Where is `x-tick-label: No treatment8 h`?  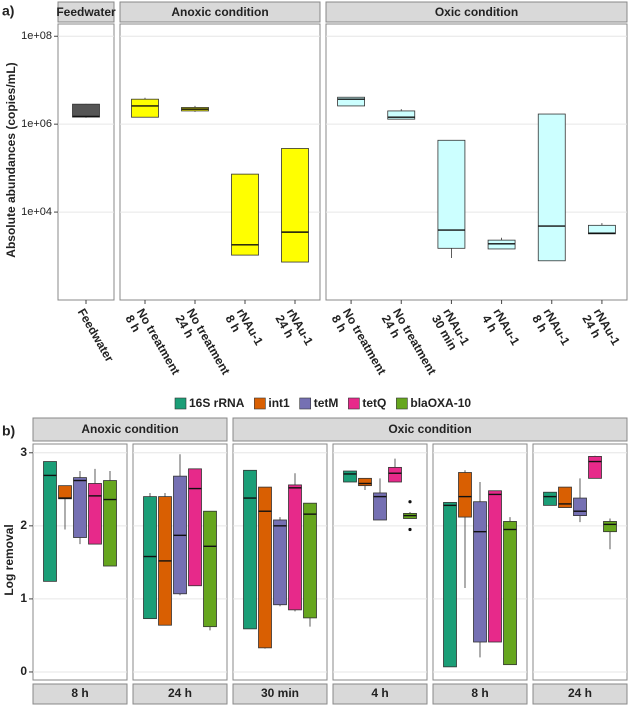
x-tick-label: No treatment8 h is located at coordinates (358, 345).